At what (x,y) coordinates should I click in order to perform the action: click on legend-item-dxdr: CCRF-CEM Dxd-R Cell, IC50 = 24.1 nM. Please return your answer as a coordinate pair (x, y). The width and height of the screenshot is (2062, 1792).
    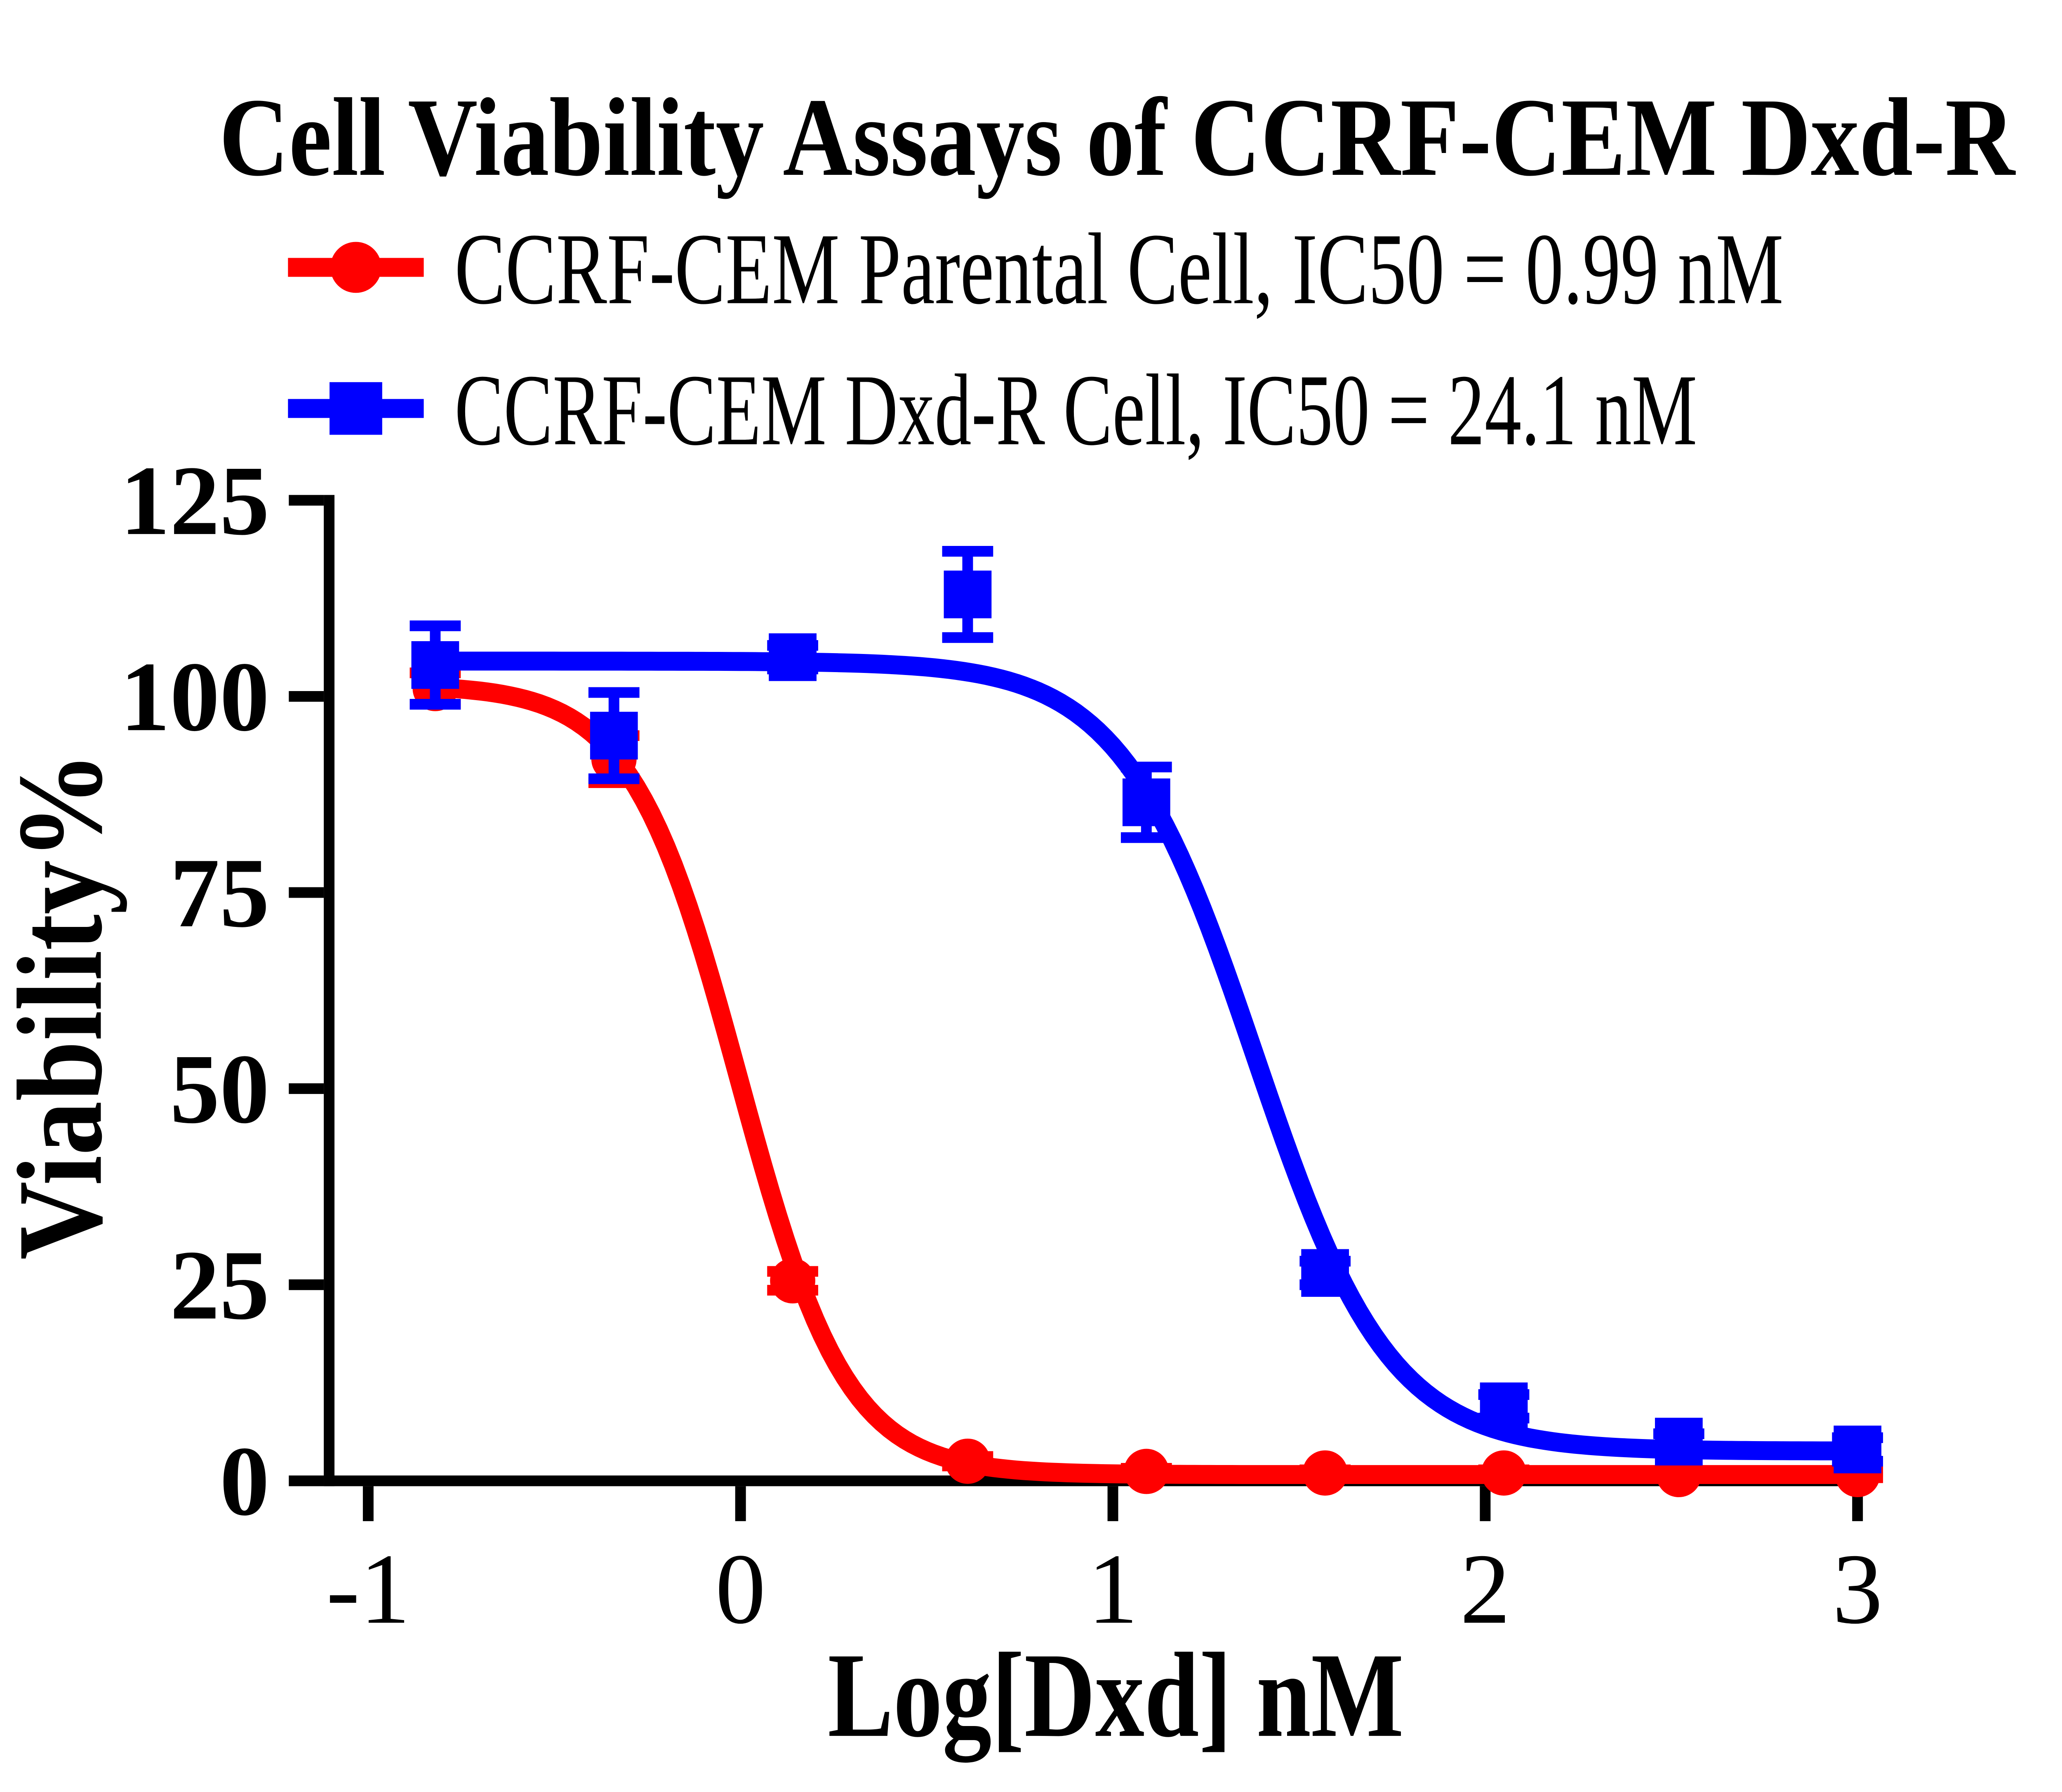
    Looking at the image, I should click on (992, 409).